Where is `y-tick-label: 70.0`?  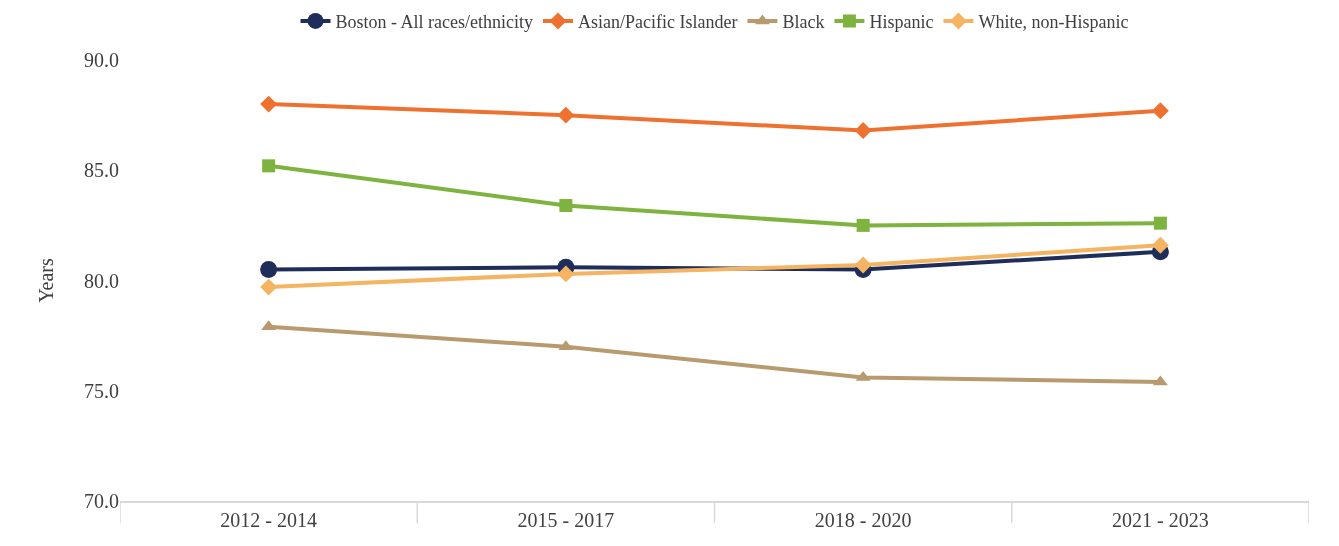
y-tick-label: 70.0 is located at coordinates (101, 501).